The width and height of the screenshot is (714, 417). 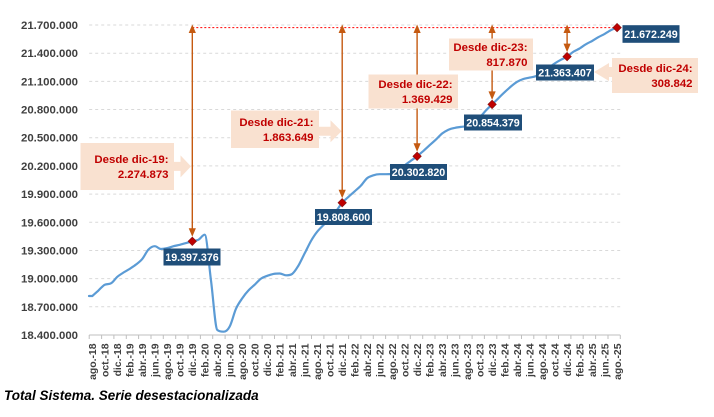 What do you see at coordinates (49, 223) in the screenshot?
I see `svg-text: 19.600.000` at bounding box center [49, 223].